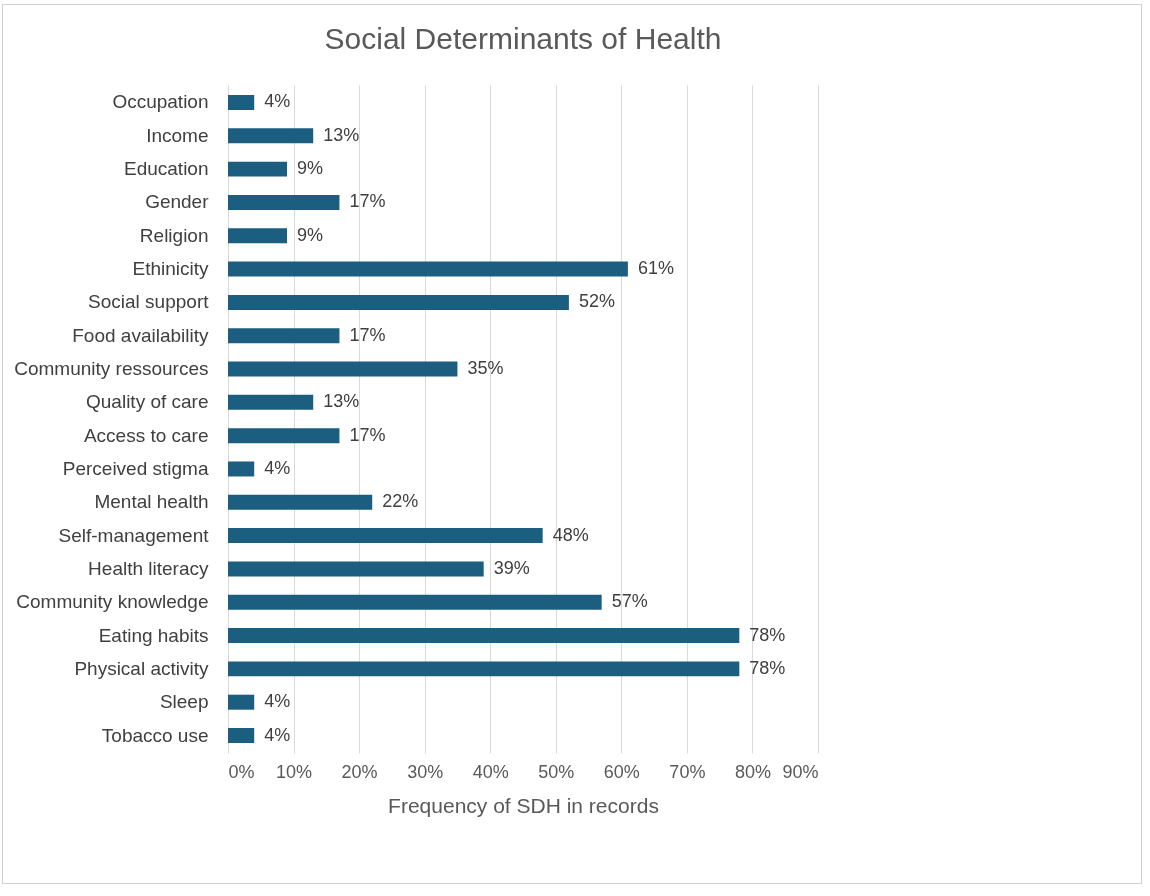 The width and height of the screenshot is (1150, 896). I want to click on data-label: 57%, so click(629, 601).